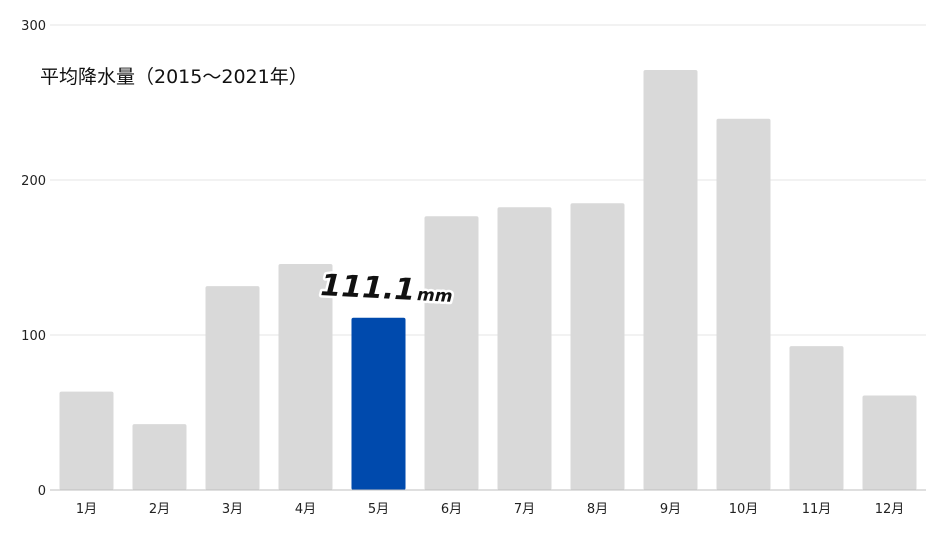 The image size is (948, 547). What do you see at coordinates (378, 509) in the screenshot?
I see `x-tick-label: 5月` at bounding box center [378, 509].